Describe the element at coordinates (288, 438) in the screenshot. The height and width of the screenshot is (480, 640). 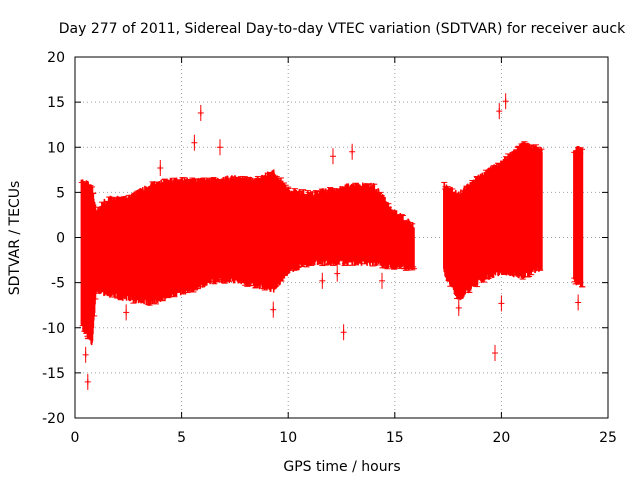
I see `x-tick-label: 10` at that location.